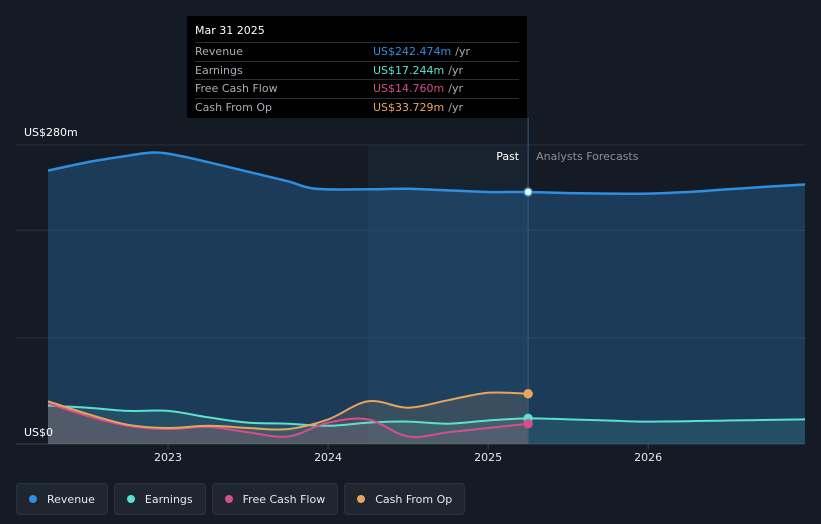 The image size is (821, 524). Describe the element at coordinates (528, 192) in the screenshot. I see `marker-revenue` at that location.